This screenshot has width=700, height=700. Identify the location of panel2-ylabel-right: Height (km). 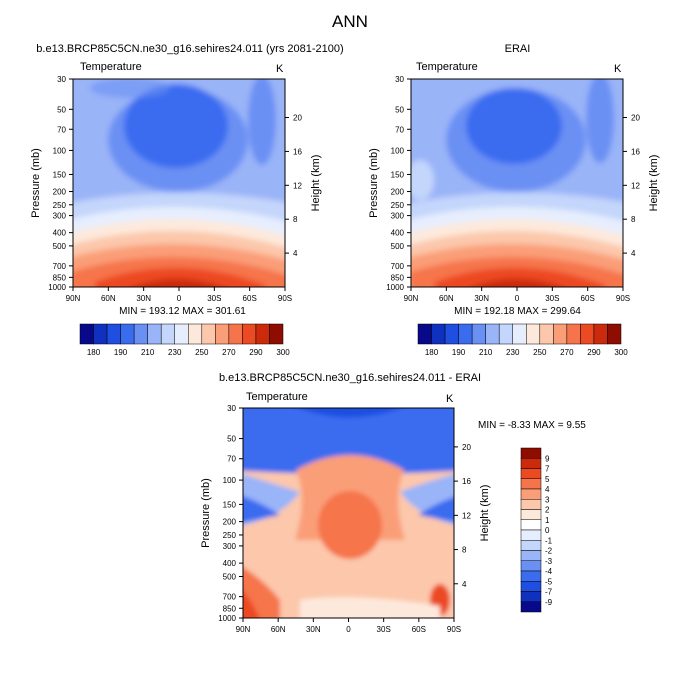
(654, 183).